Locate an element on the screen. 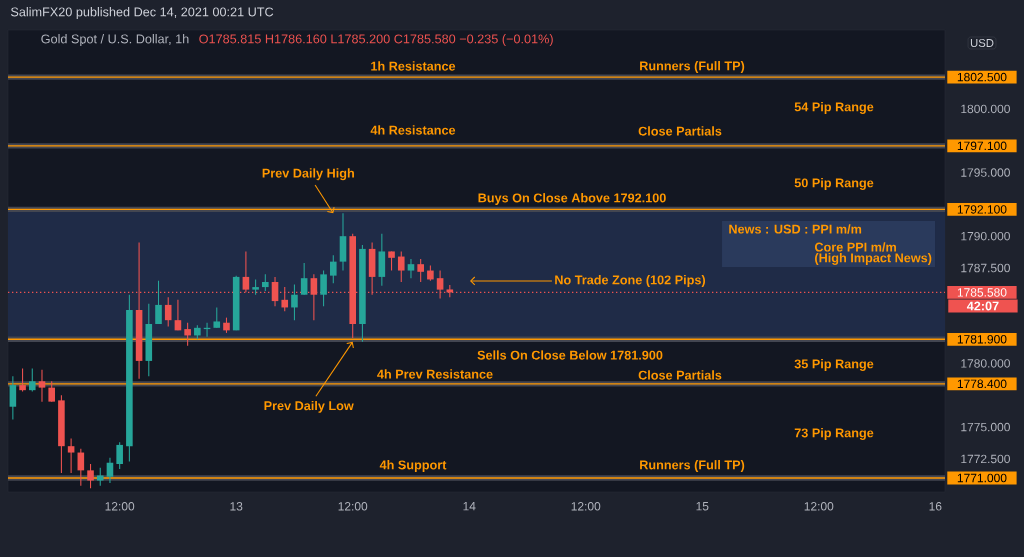  annotation: (High Impact News) is located at coordinates (873, 259).